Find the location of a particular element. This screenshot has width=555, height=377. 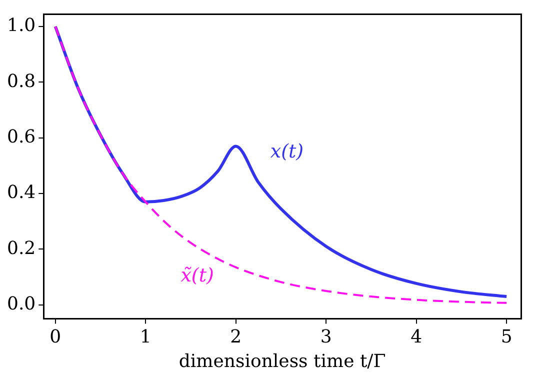

y-tick-label: 0.6 is located at coordinates (21, 137).